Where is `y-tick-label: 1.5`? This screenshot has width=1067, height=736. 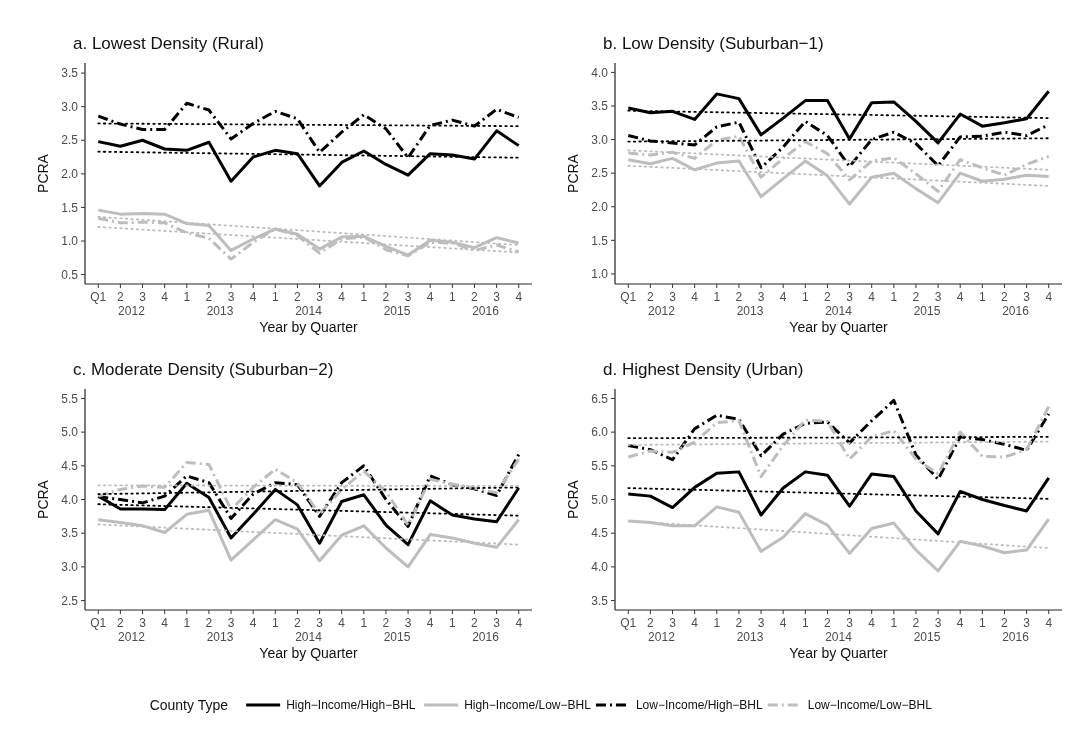 y-tick-label: 1.5 is located at coordinates (70, 207).